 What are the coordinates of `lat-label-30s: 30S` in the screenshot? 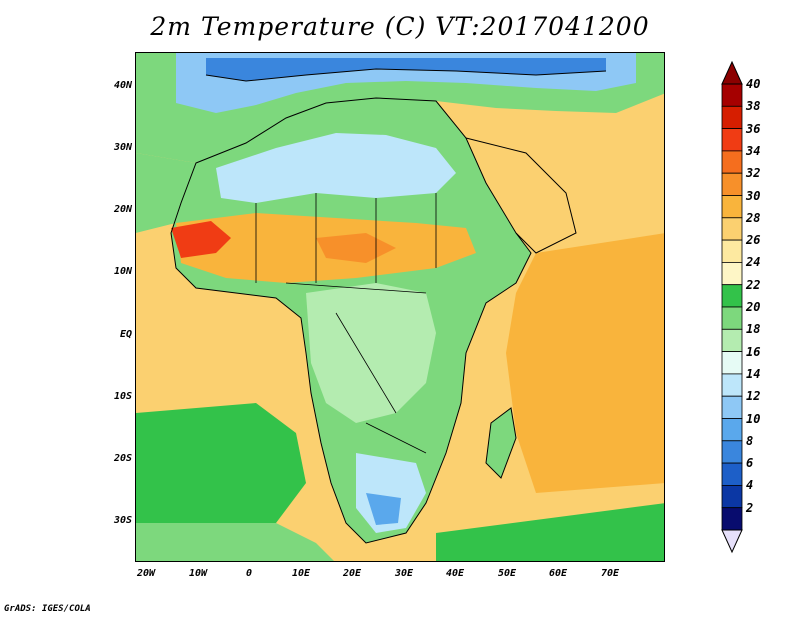 It's located at (122, 520).